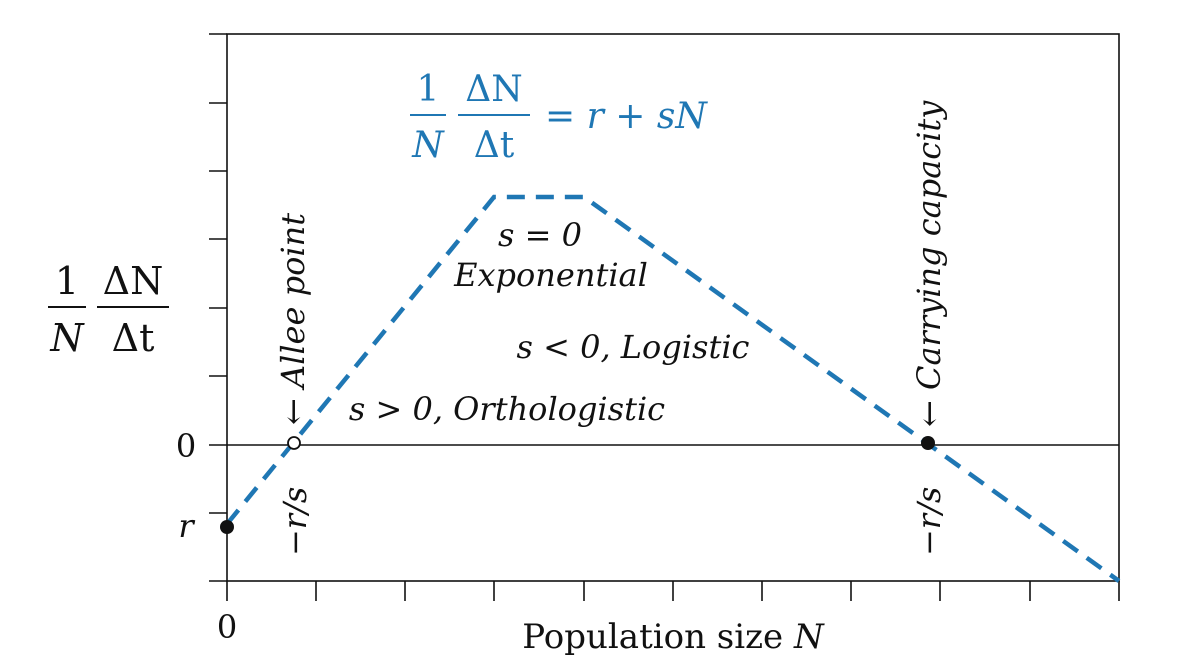 Image resolution: width=1187 pixels, height=672 pixels. What do you see at coordinates (133, 281) in the screenshot?
I see `y-dfrac-num: ΔN` at bounding box center [133, 281].